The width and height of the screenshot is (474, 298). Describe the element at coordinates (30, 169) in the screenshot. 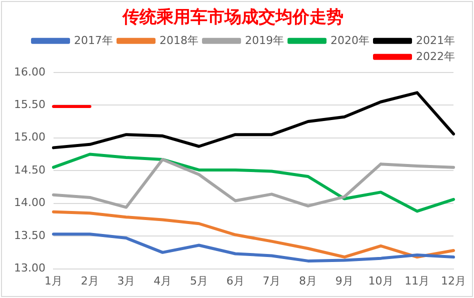

I see `y-tick-label: 14.50` at that location.